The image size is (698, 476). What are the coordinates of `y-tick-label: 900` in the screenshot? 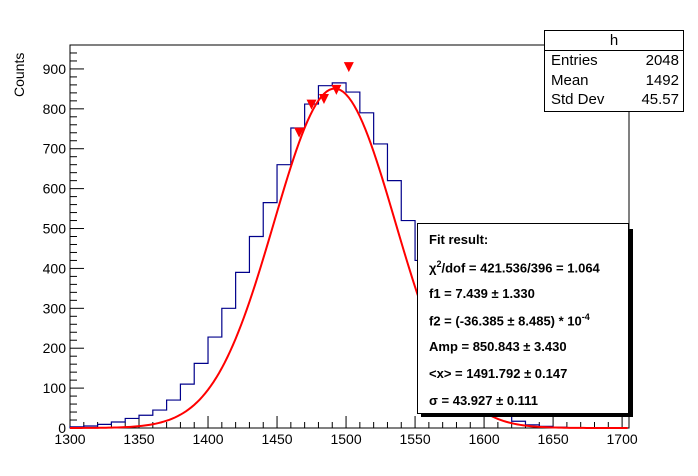 It's located at (55, 69).